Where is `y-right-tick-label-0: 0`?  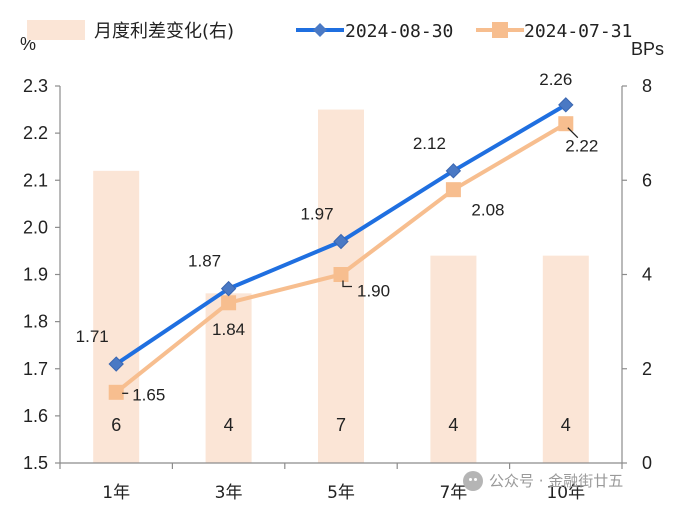
y-right-tick-label-0: 0 is located at coordinates (647, 463).